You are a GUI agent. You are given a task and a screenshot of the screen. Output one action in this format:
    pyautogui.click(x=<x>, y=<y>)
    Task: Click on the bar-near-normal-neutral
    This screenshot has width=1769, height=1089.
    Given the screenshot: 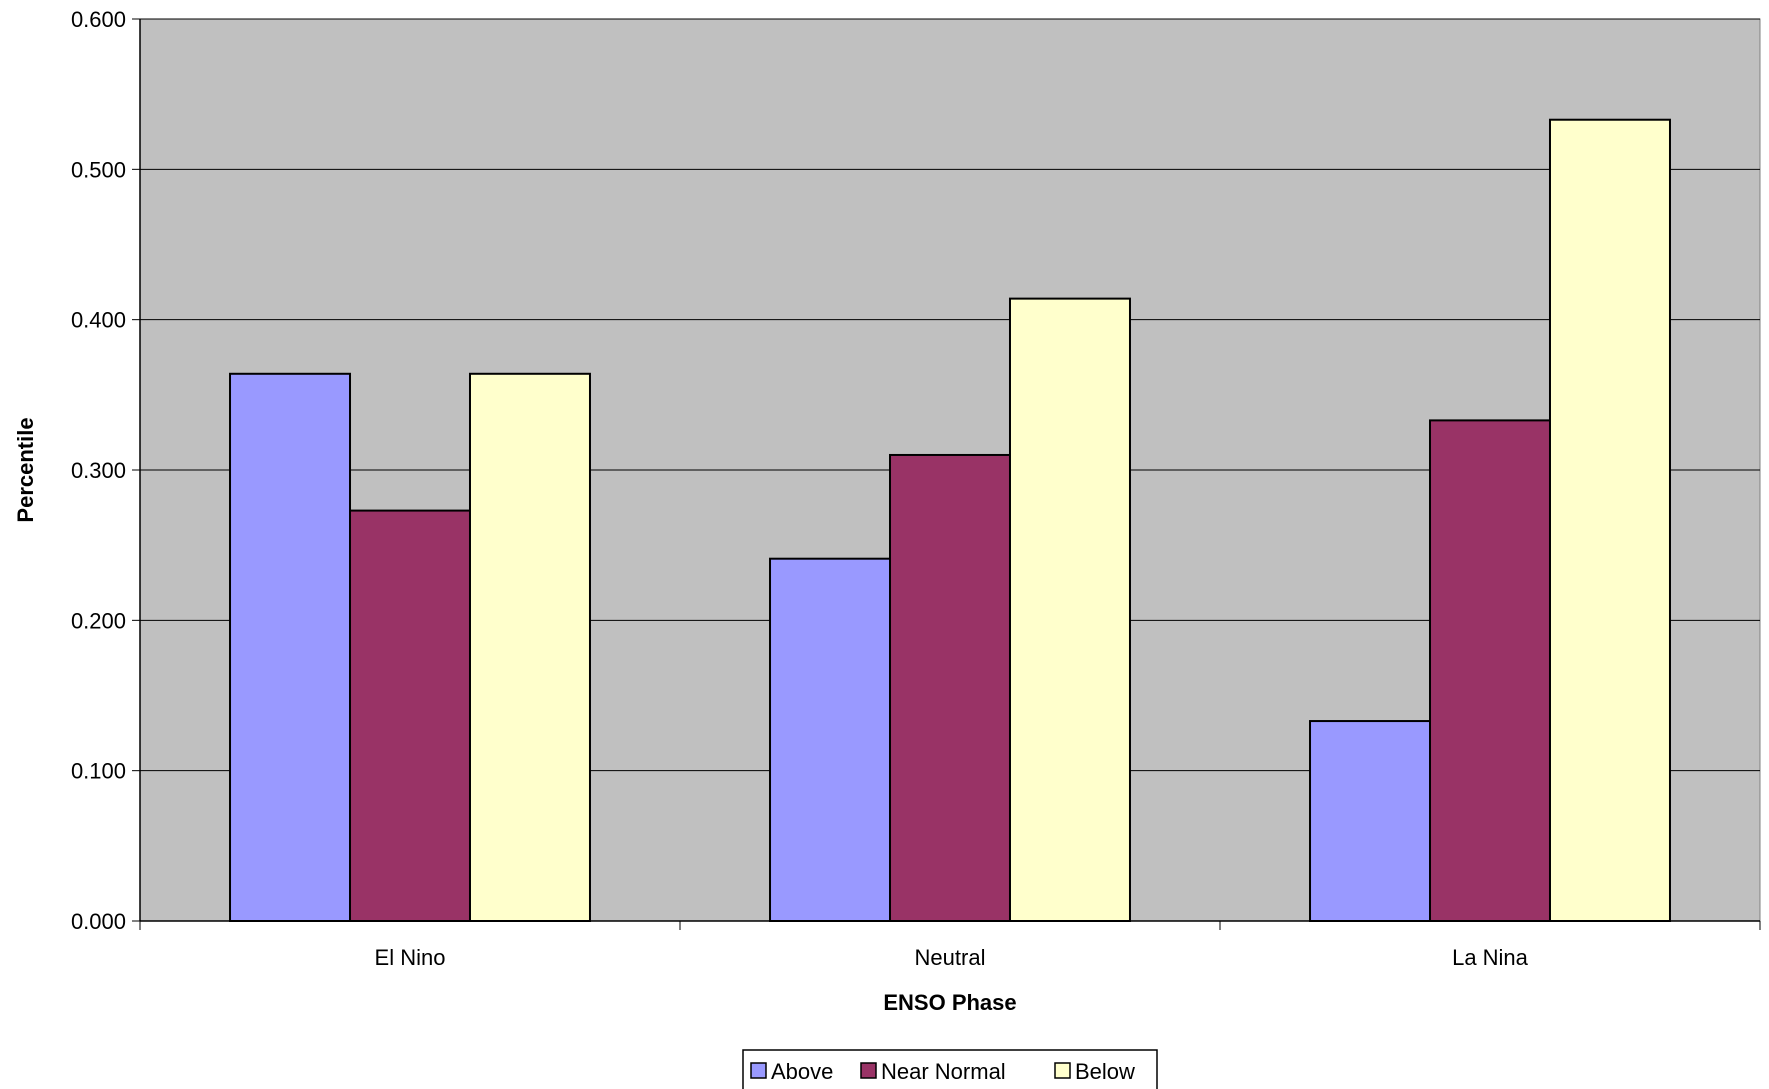 What is the action you would take?
    pyautogui.click(x=950, y=687)
    